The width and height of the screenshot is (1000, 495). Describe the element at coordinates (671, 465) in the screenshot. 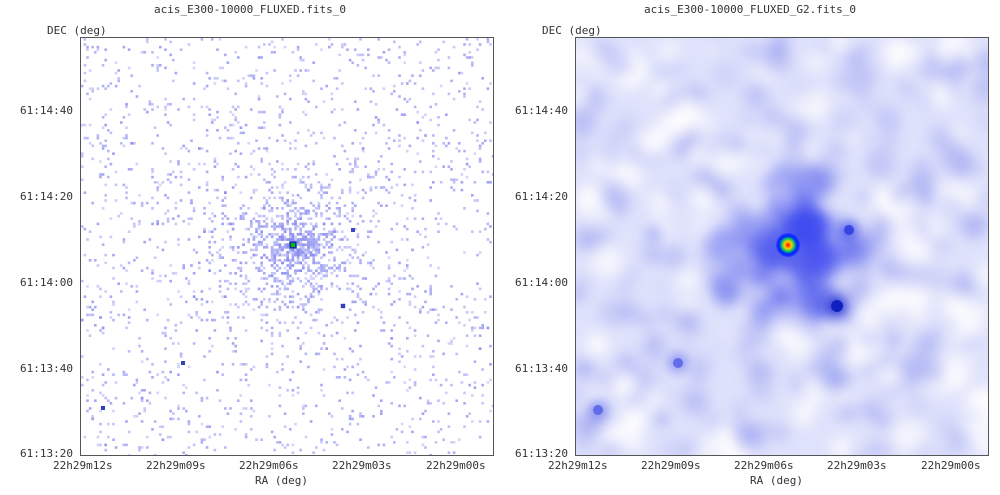

I see `right-x-tick: 22h29m09s` at that location.